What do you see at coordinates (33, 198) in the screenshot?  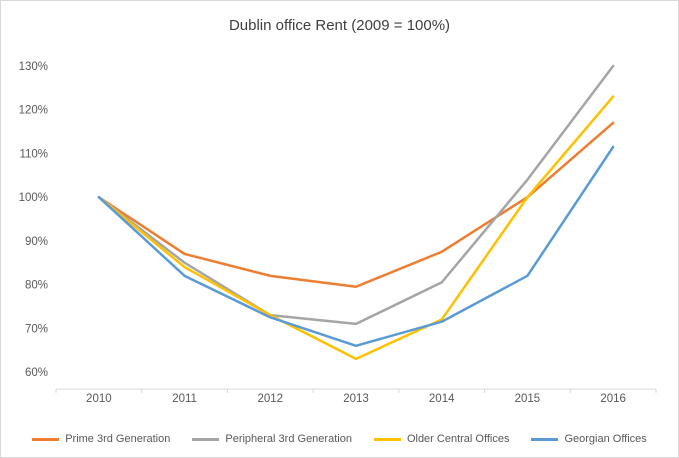 I see `y-tick-label: 100%` at bounding box center [33, 198].